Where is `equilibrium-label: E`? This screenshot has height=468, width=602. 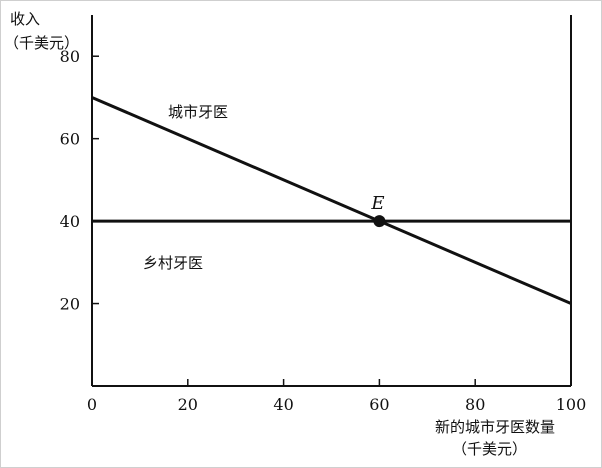 equilibrium-label: E is located at coordinates (377, 203).